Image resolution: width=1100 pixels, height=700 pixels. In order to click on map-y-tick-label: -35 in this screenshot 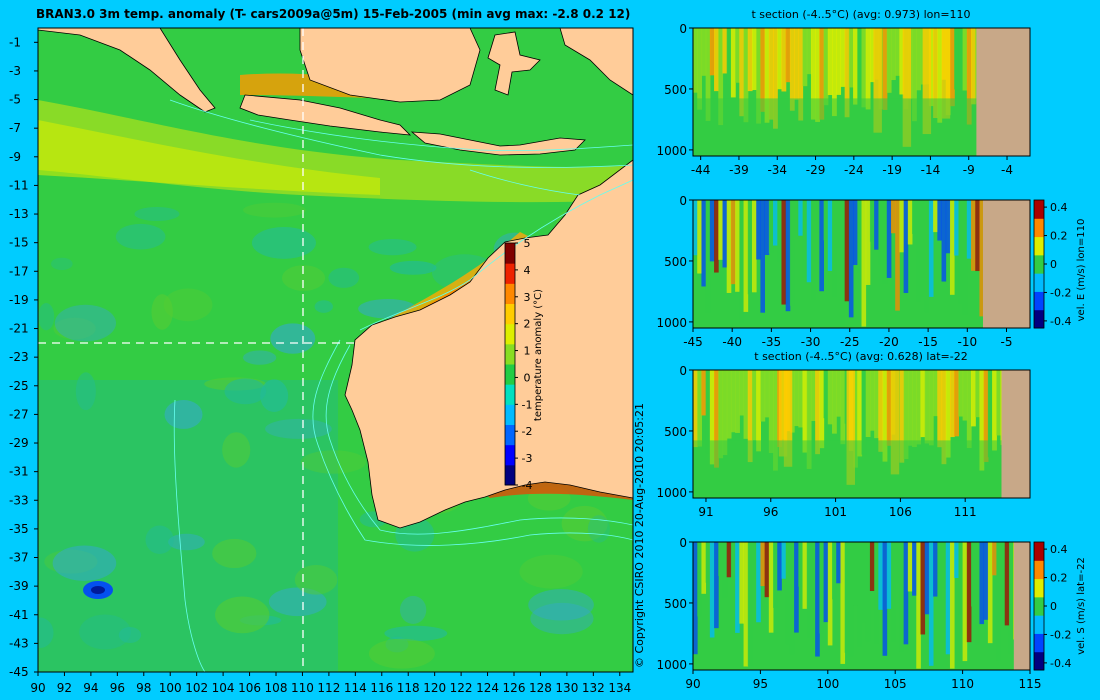, I will do `click(19, 529)`.